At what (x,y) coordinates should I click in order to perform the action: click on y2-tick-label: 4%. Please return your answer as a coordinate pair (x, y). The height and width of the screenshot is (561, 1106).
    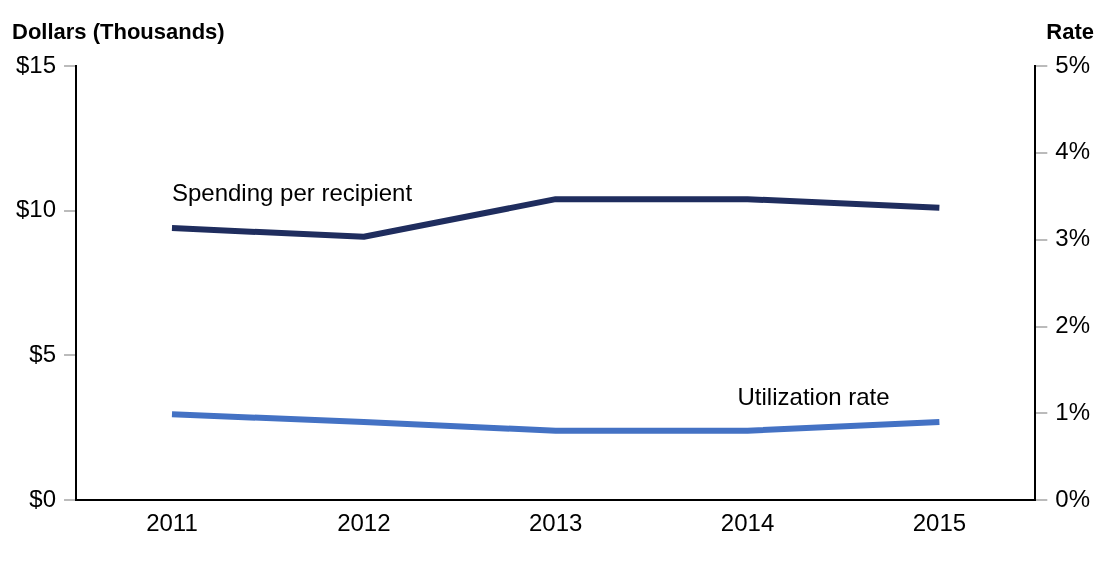
    Looking at the image, I should click on (1072, 151).